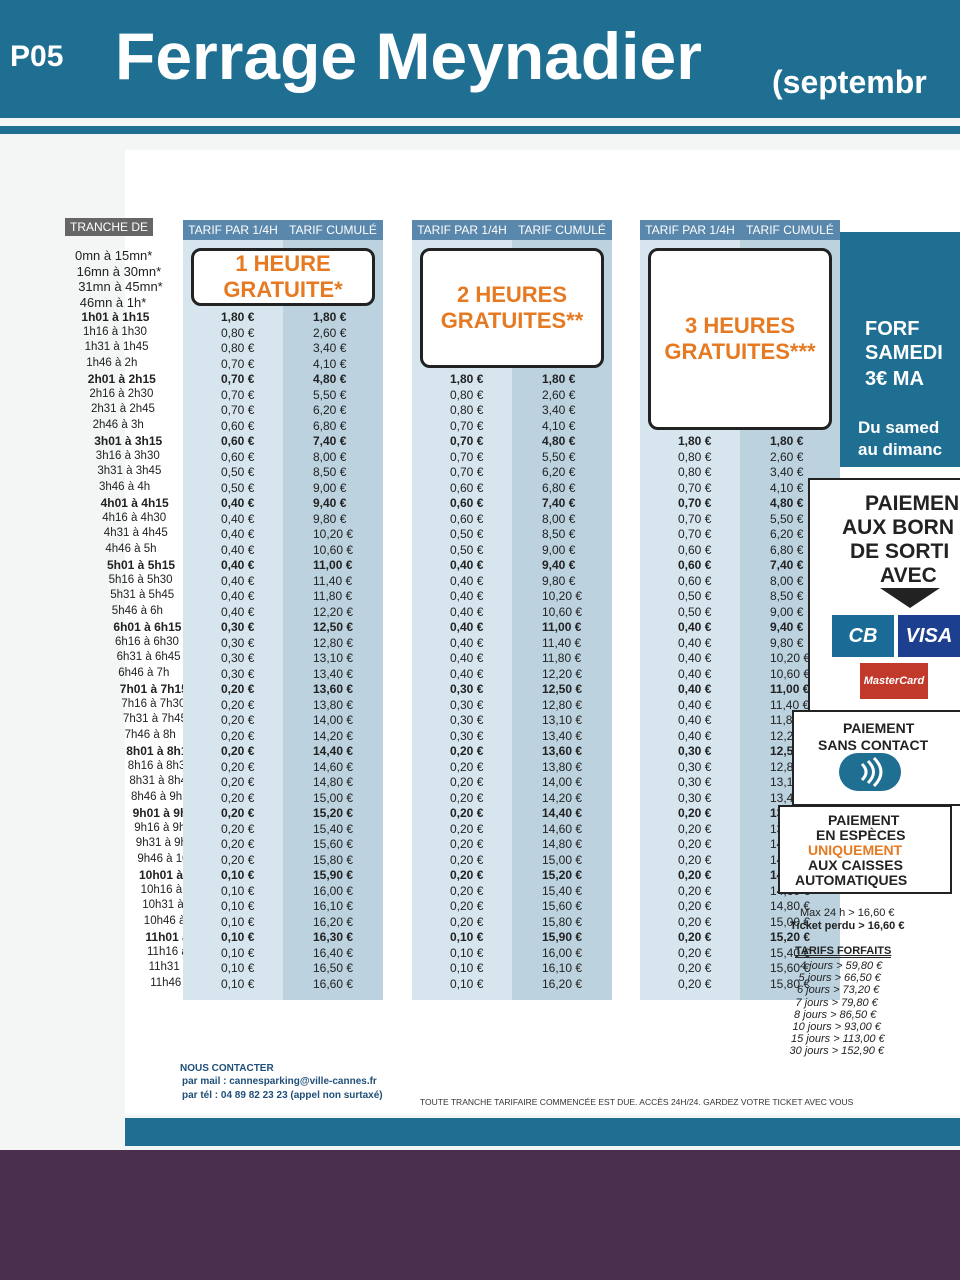  Describe the element at coordinates (562, 952) in the screenshot. I see `cumulative-rate: 16,00 €` at that location.